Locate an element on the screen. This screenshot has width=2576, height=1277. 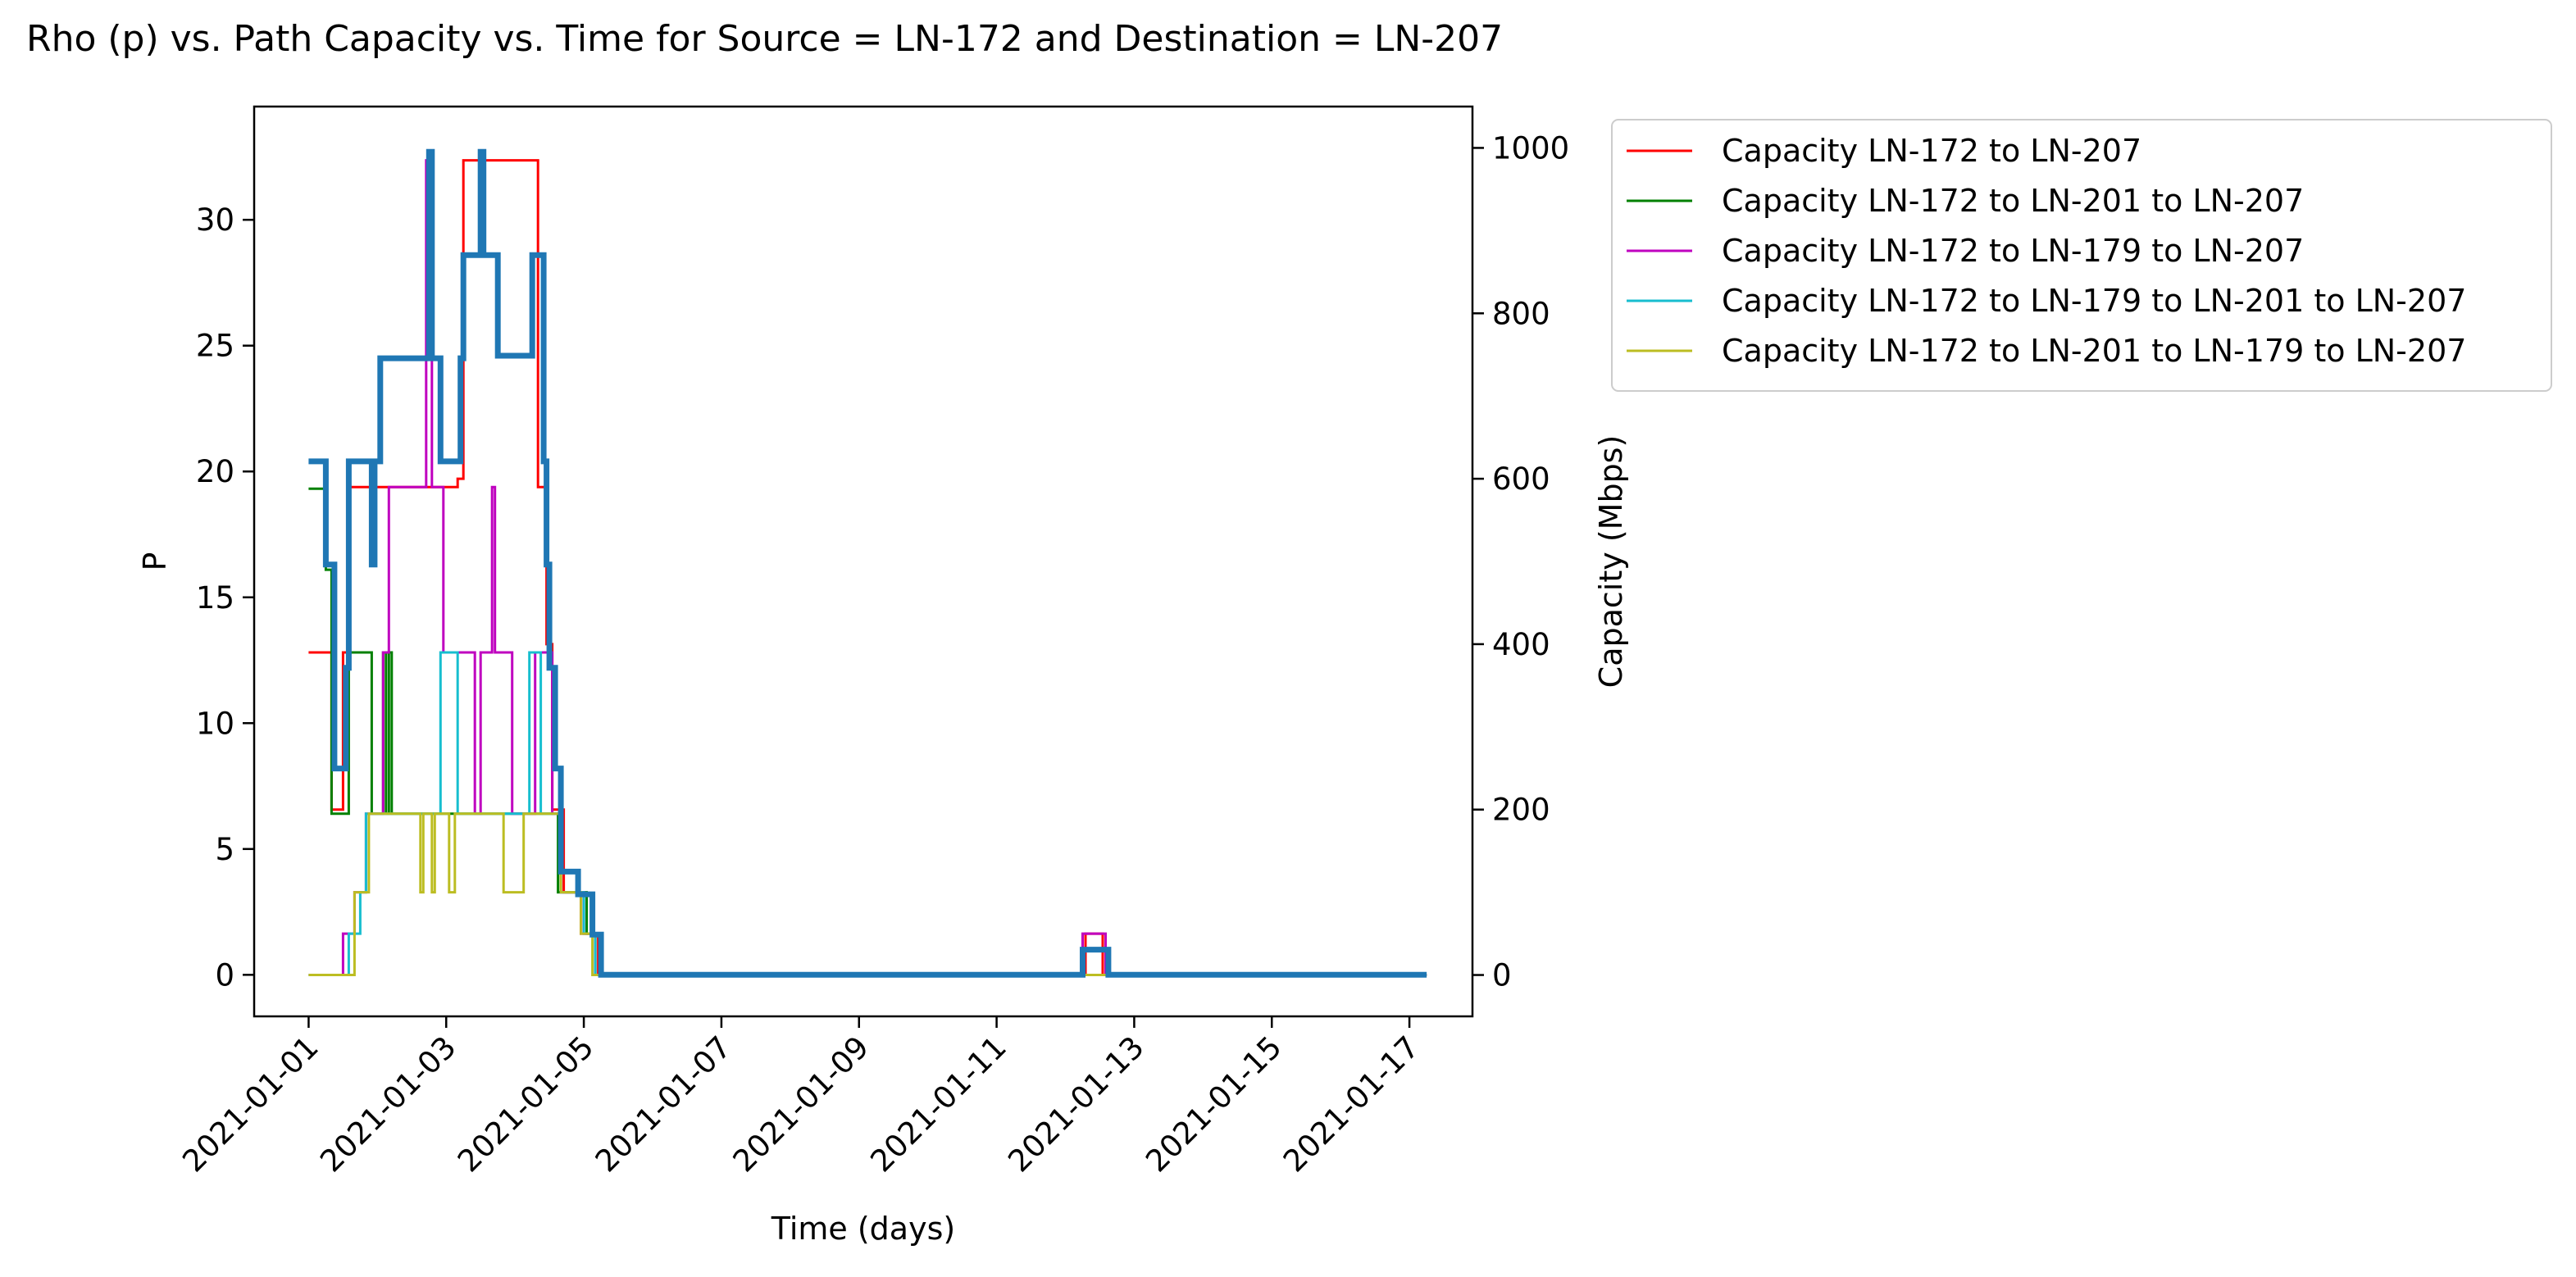
y-tick-label: 5 is located at coordinates (224, 850).